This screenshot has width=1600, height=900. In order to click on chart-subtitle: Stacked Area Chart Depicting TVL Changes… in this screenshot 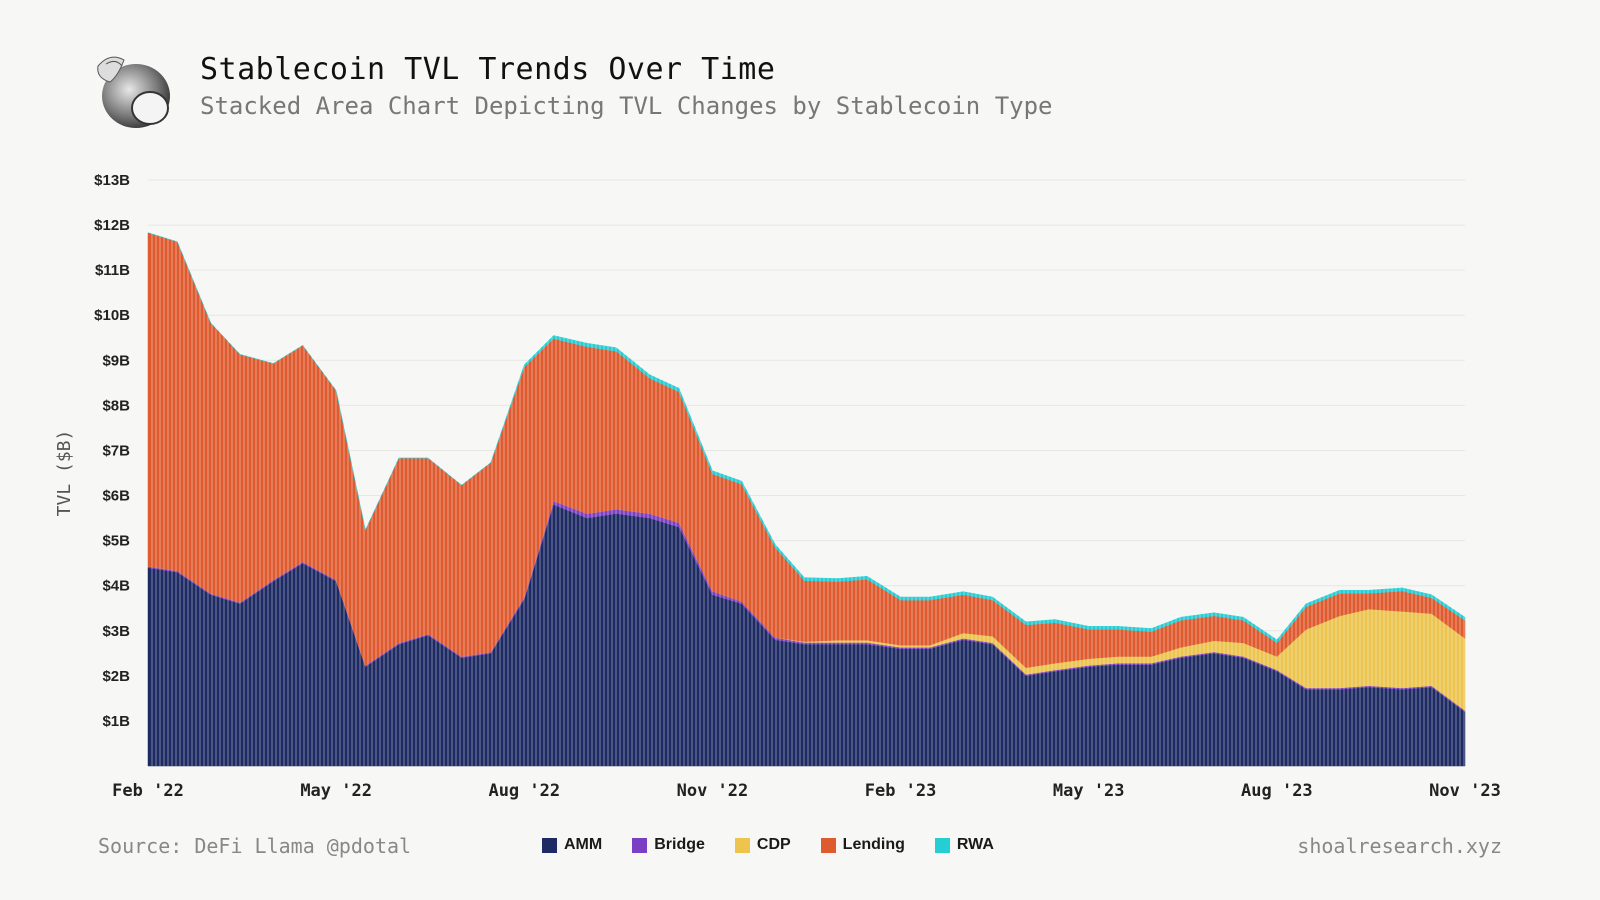, I will do `click(626, 106)`.